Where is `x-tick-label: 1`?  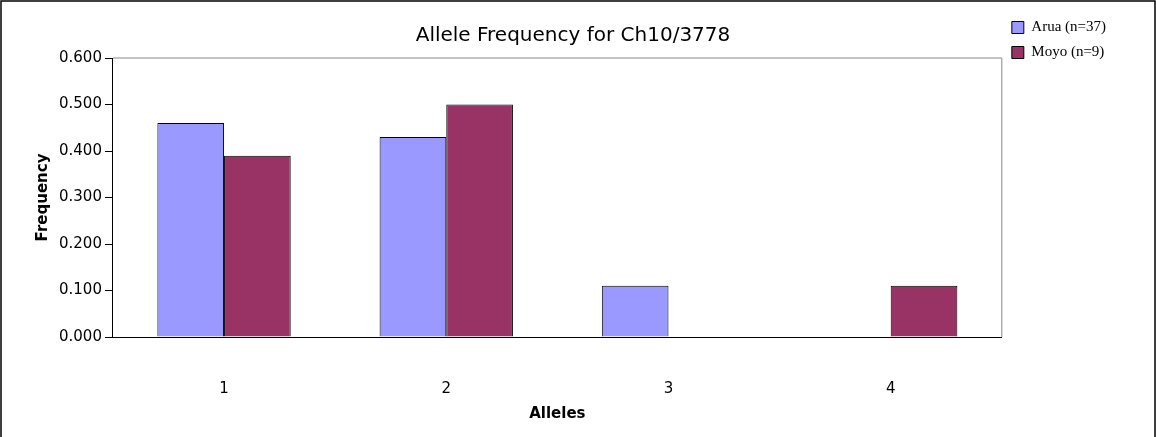
x-tick-label: 1 is located at coordinates (224, 387).